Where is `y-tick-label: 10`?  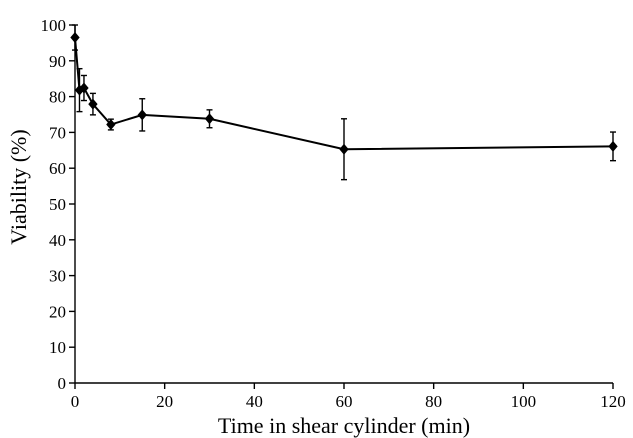
y-tick-label: 10 is located at coordinates (57, 347).